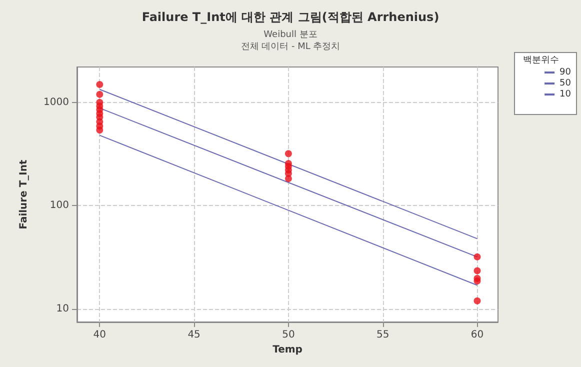 This screenshot has width=581, height=367. Describe the element at coordinates (566, 73) in the screenshot. I see `legend-label: 90` at that location.